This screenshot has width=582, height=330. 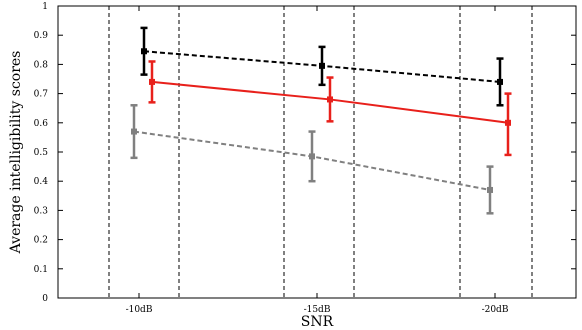 What do you see at coordinates (139, 310) in the screenshot?
I see `x-tick-label: -10dB` at bounding box center [139, 310].